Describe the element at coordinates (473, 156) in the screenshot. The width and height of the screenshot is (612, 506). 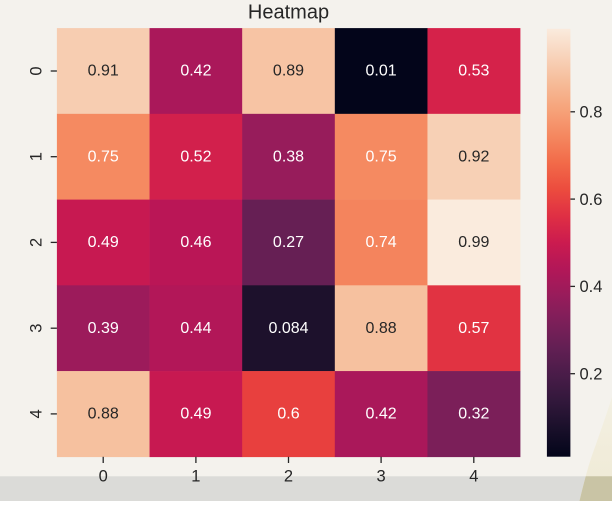
I see `svg-text: 0.92` at that location.